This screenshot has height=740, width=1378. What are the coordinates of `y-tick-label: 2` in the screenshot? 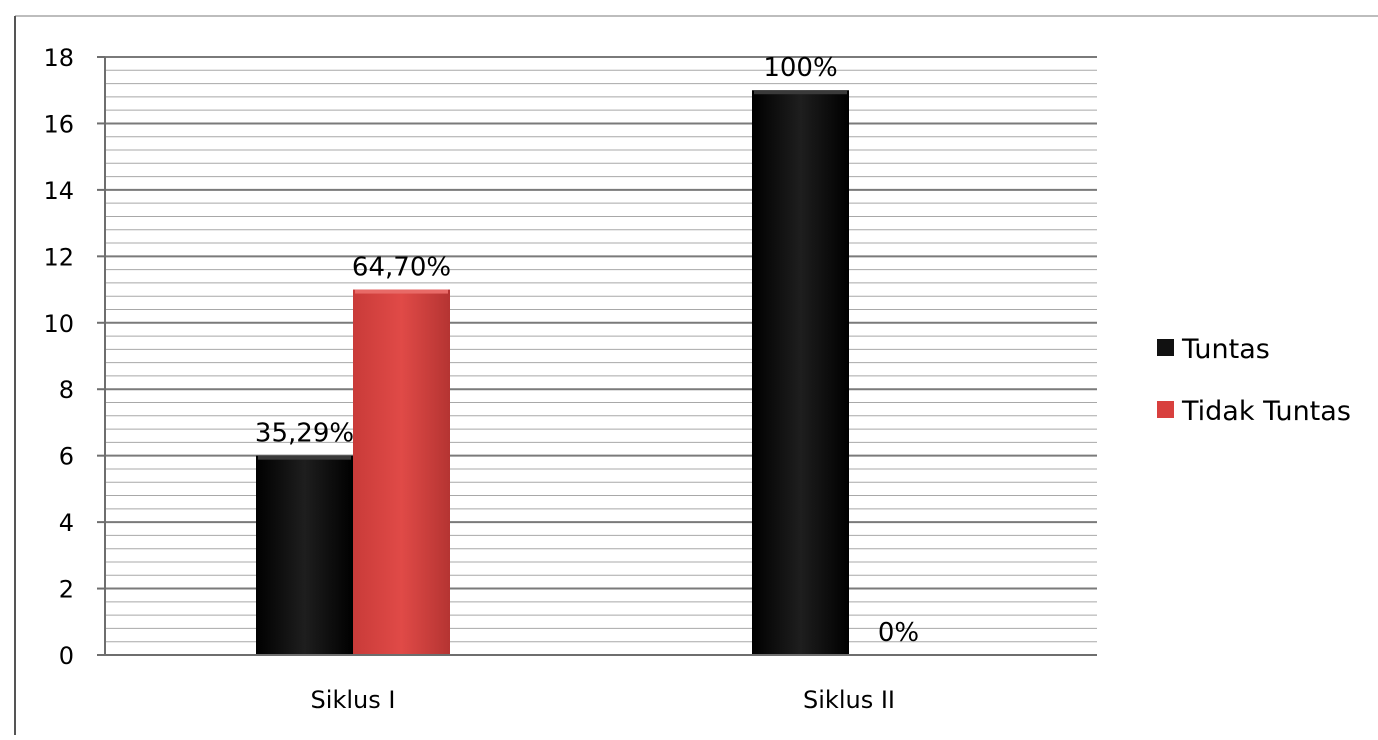 It's located at (66, 590).